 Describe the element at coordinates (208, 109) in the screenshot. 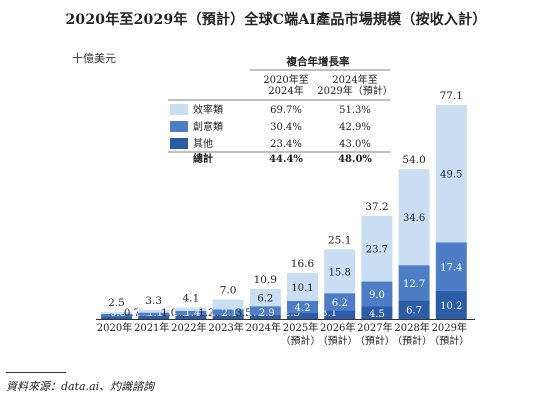

I see `legend-label: 效率類` at that location.